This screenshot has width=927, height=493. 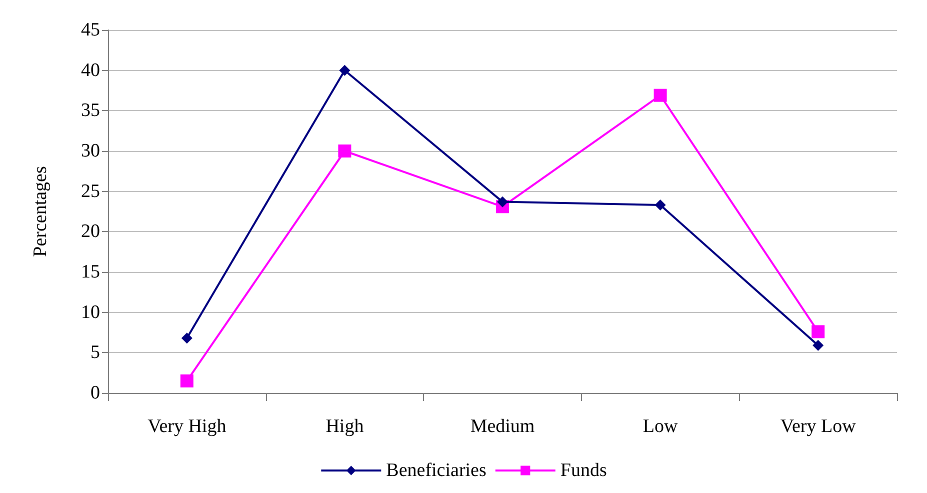 I want to click on y-tick-label: 5, so click(x=95, y=353).